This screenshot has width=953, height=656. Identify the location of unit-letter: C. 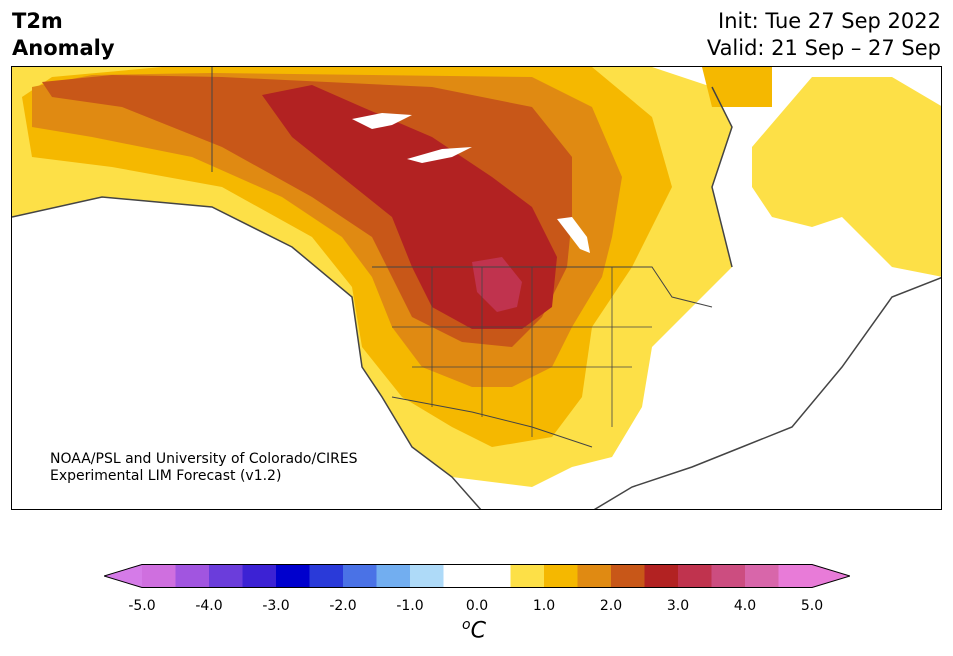
(478, 631).